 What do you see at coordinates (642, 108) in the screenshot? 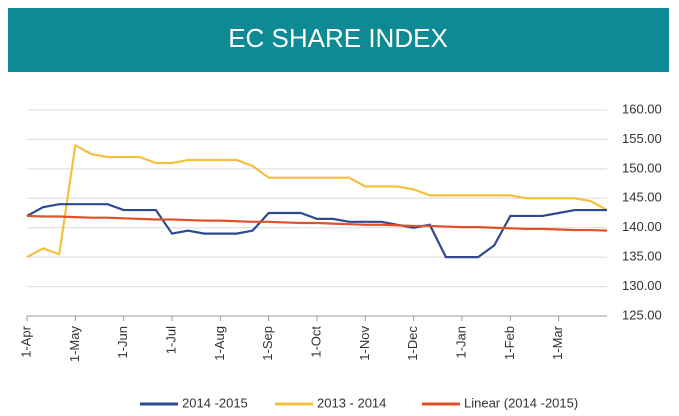
I see `y-tick-label: 160.00` at bounding box center [642, 108].